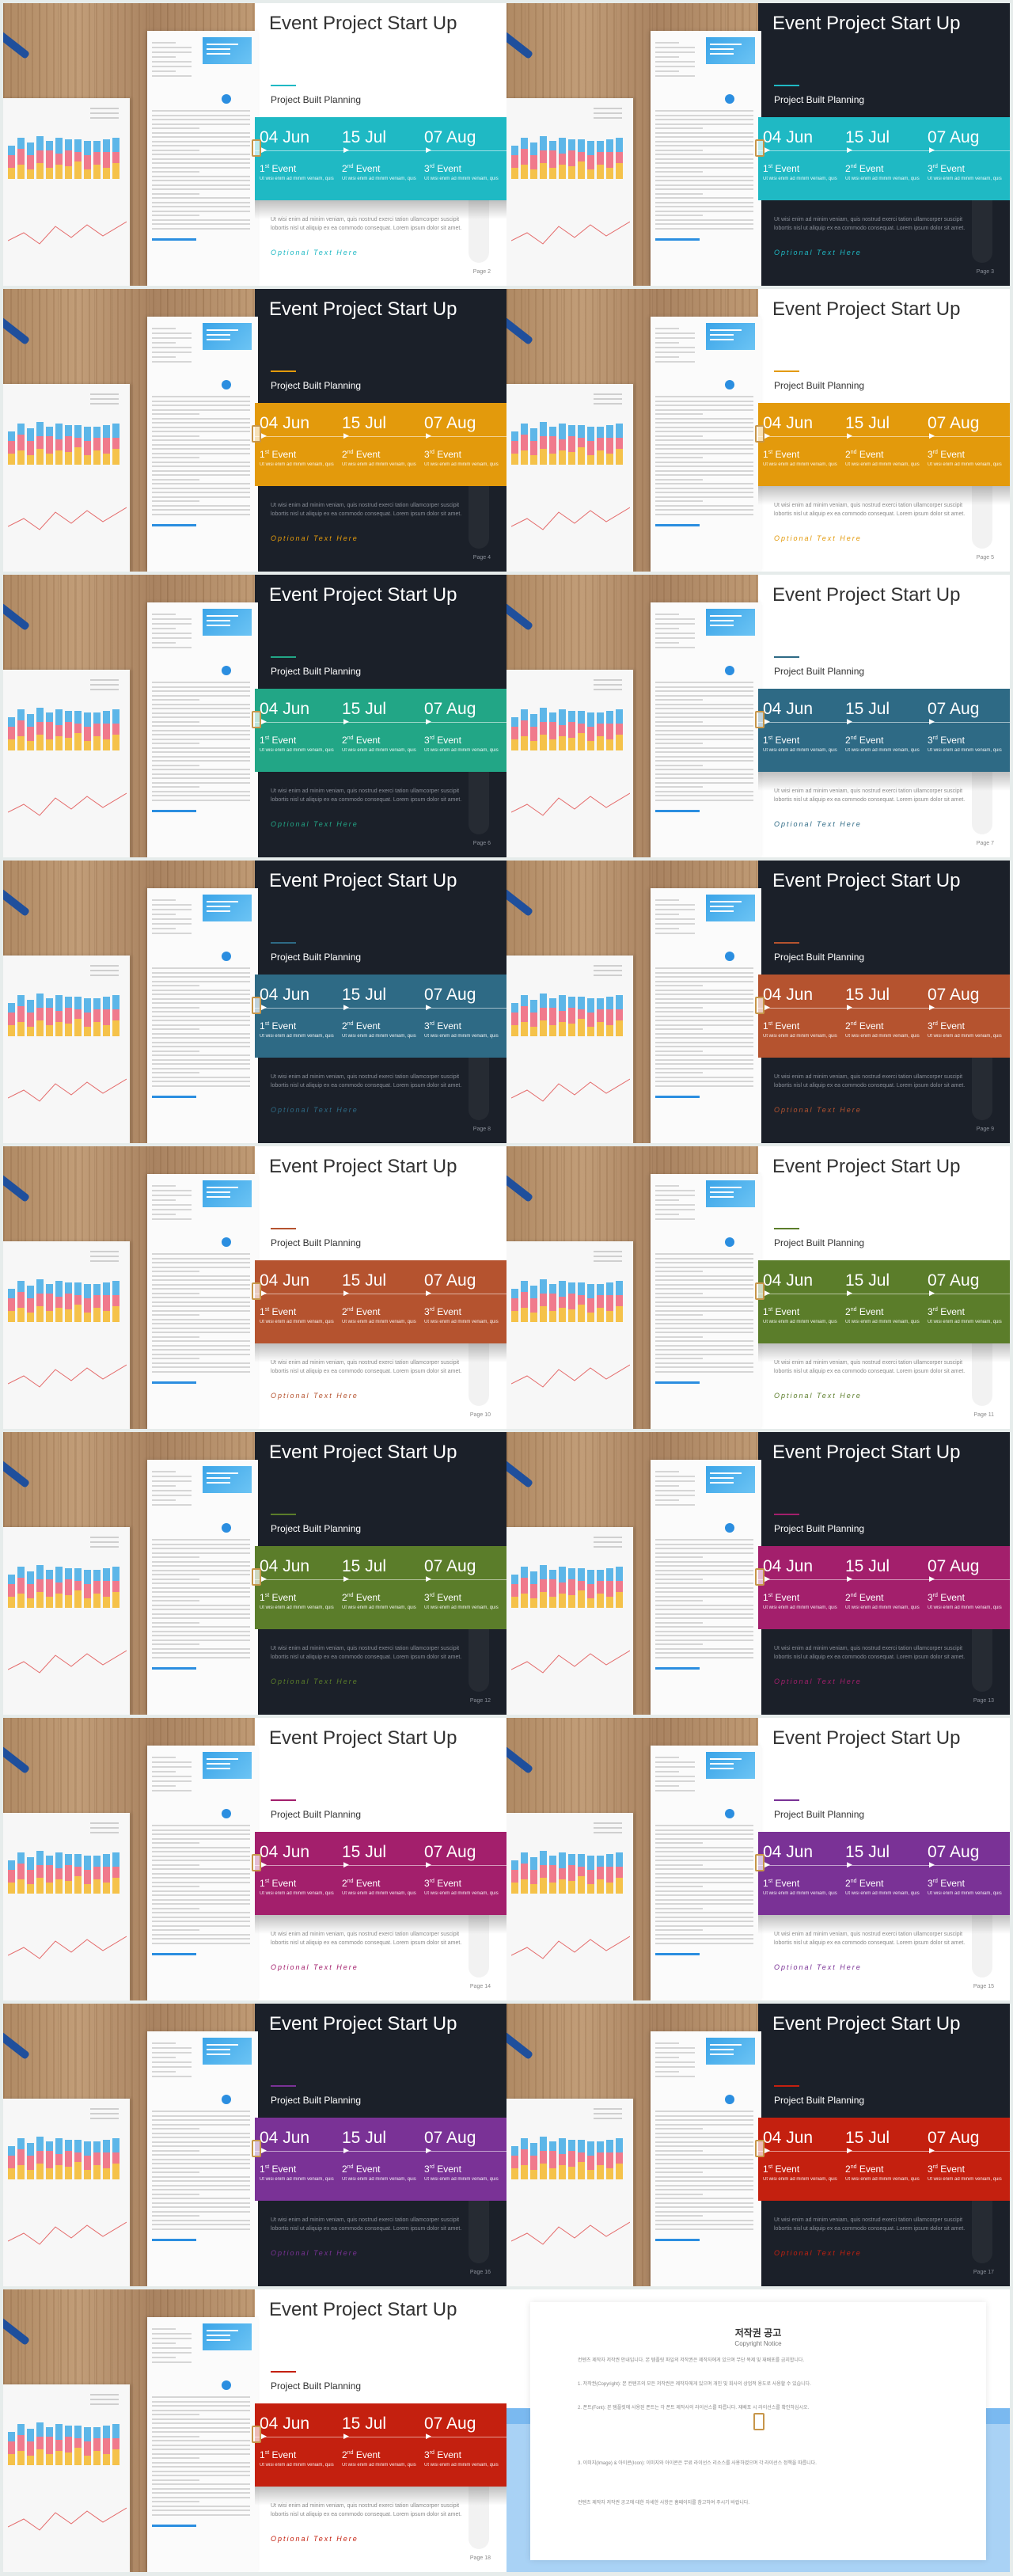 The height and width of the screenshot is (2576, 1013). What do you see at coordinates (983, 1415) in the screenshot?
I see `page-number: Page 11` at bounding box center [983, 1415].